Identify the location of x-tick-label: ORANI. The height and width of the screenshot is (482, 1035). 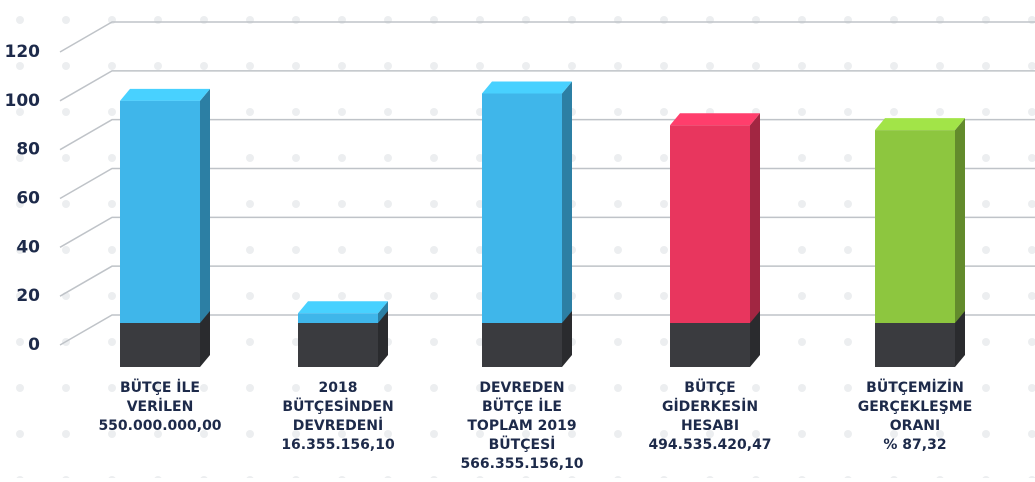
(915, 426).